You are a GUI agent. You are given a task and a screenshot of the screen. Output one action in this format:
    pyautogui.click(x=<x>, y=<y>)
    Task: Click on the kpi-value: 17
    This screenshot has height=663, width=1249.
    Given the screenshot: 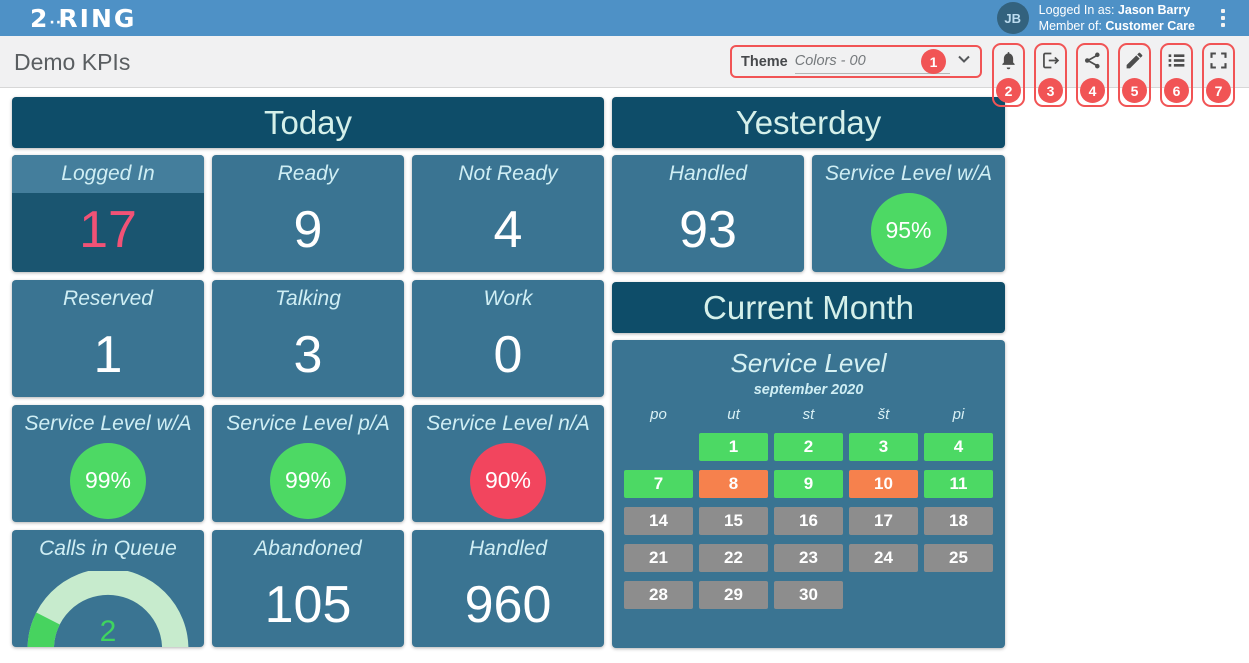 What is the action you would take?
    pyautogui.click(x=108, y=229)
    